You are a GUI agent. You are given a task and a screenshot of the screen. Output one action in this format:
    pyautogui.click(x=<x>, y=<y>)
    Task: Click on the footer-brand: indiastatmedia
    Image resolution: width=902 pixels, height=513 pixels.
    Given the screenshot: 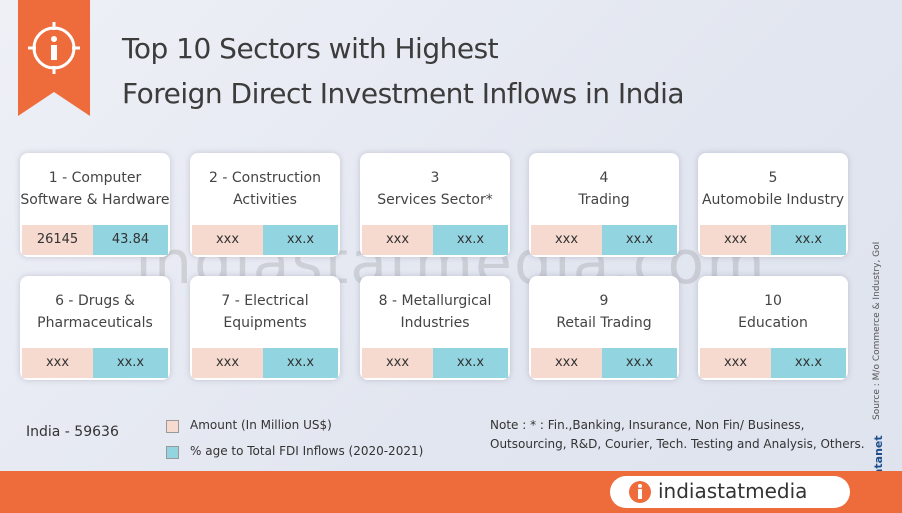 What is the action you would take?
    pyautogui.click(x=733, y=491)
    